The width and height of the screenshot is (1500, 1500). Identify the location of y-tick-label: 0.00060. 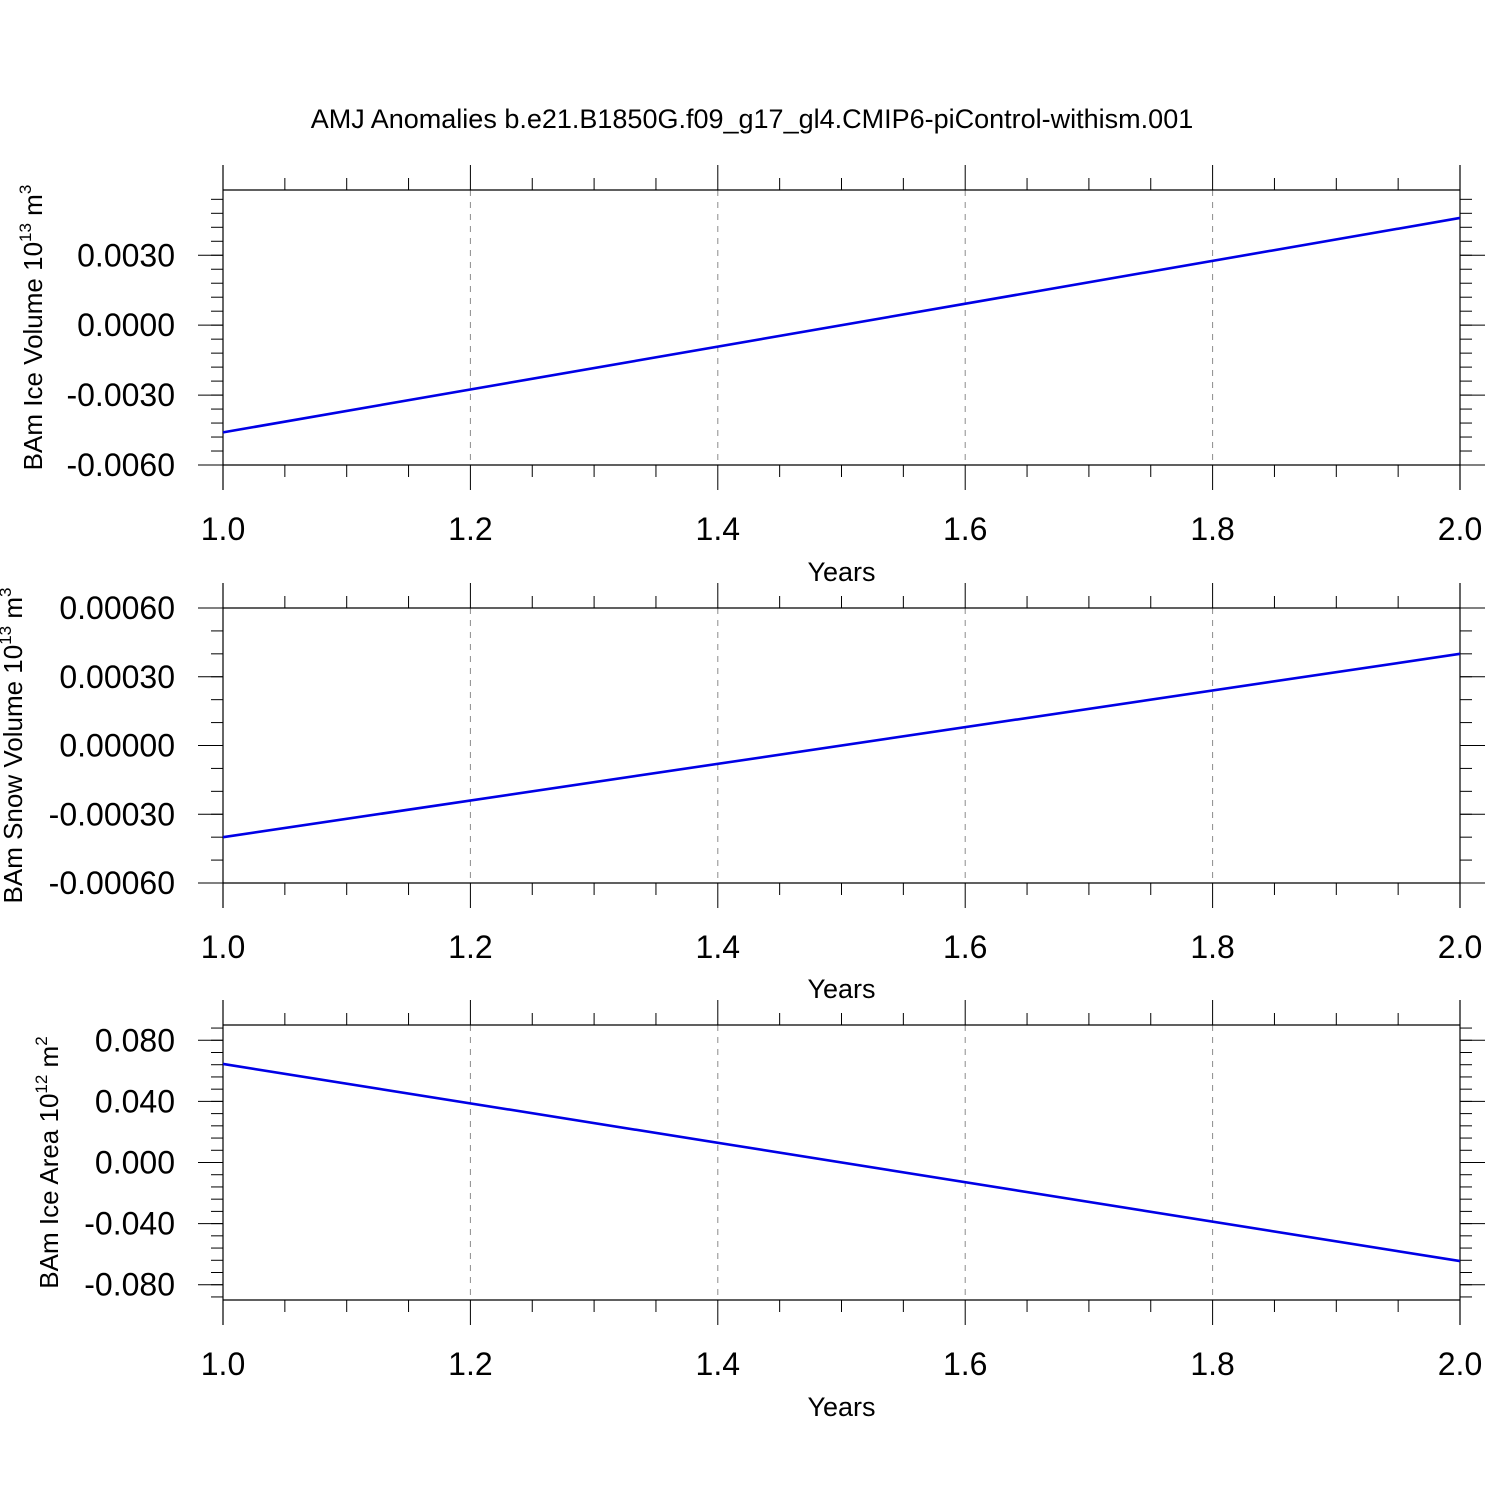
(117, 608).